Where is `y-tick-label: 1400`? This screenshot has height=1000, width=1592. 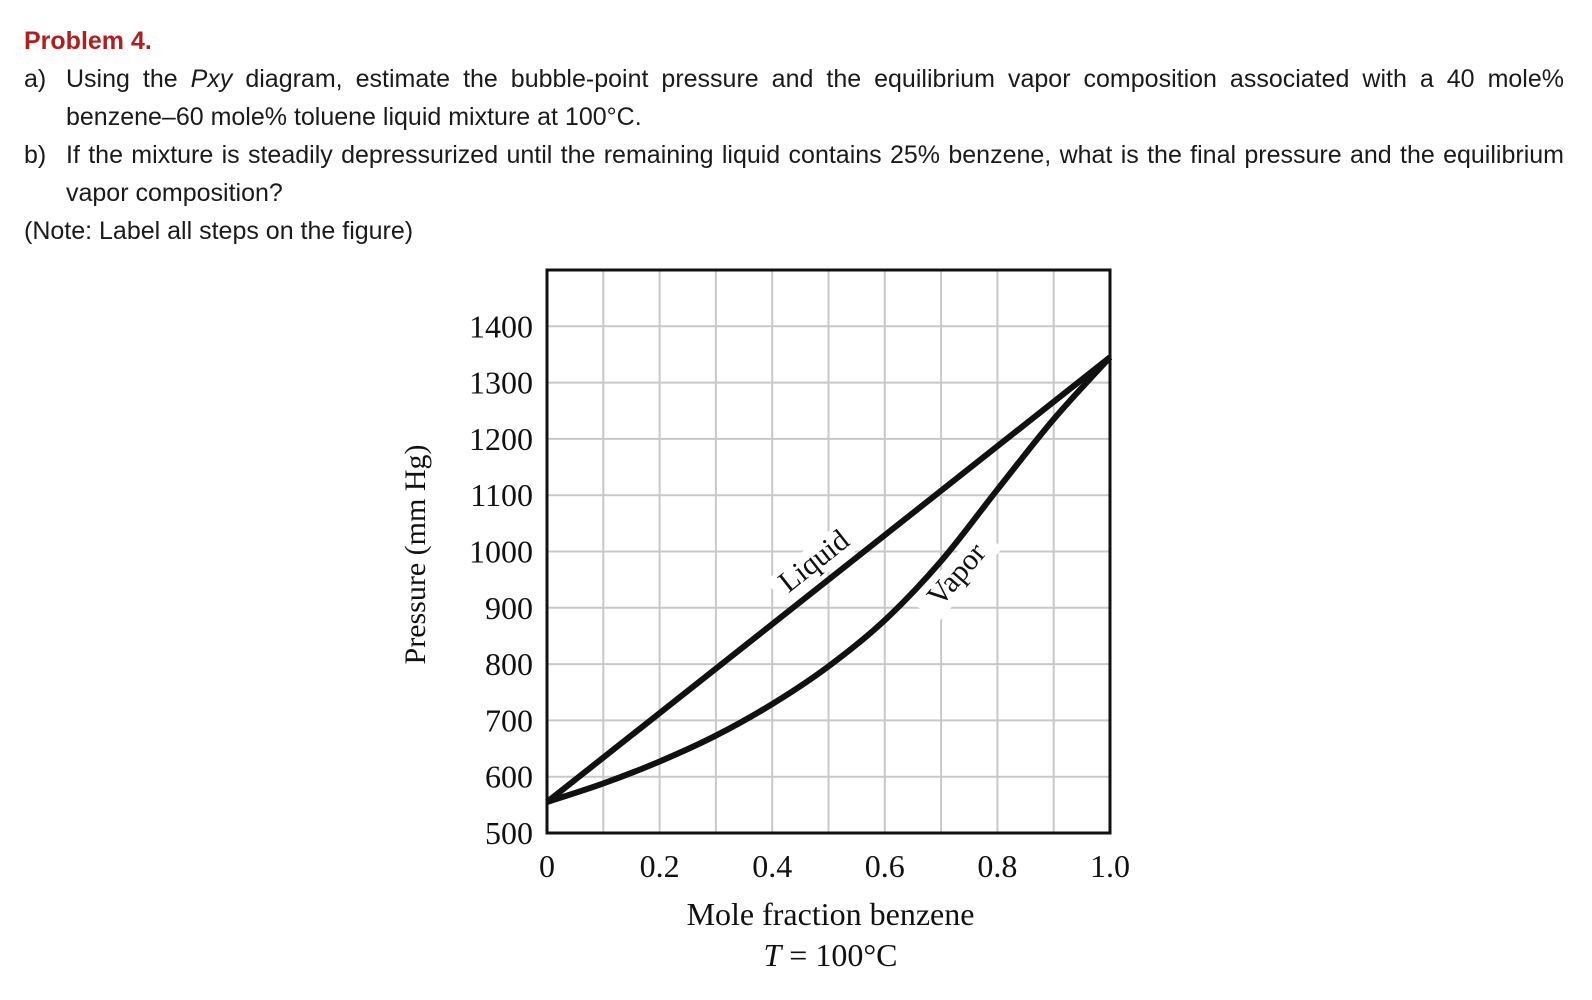
y-tick-label: 1400 is located at coordinates (501, 326).